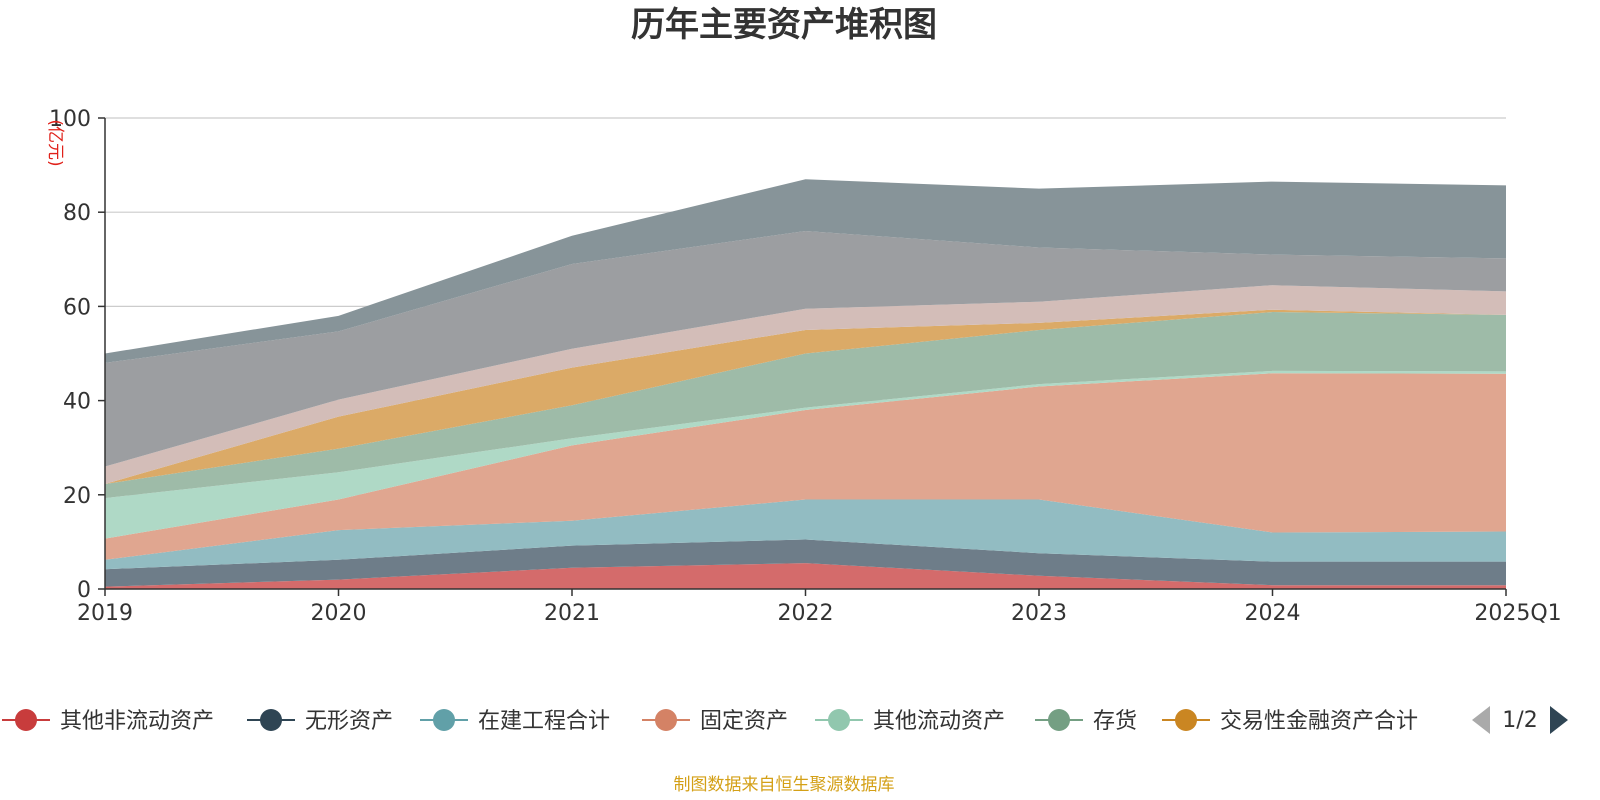 The width and height of the screenshot is (1600, 800). Describe the element at coordinates (544, 721) in the screenshot. I see `legend-label: 在建工程合计` at that location.